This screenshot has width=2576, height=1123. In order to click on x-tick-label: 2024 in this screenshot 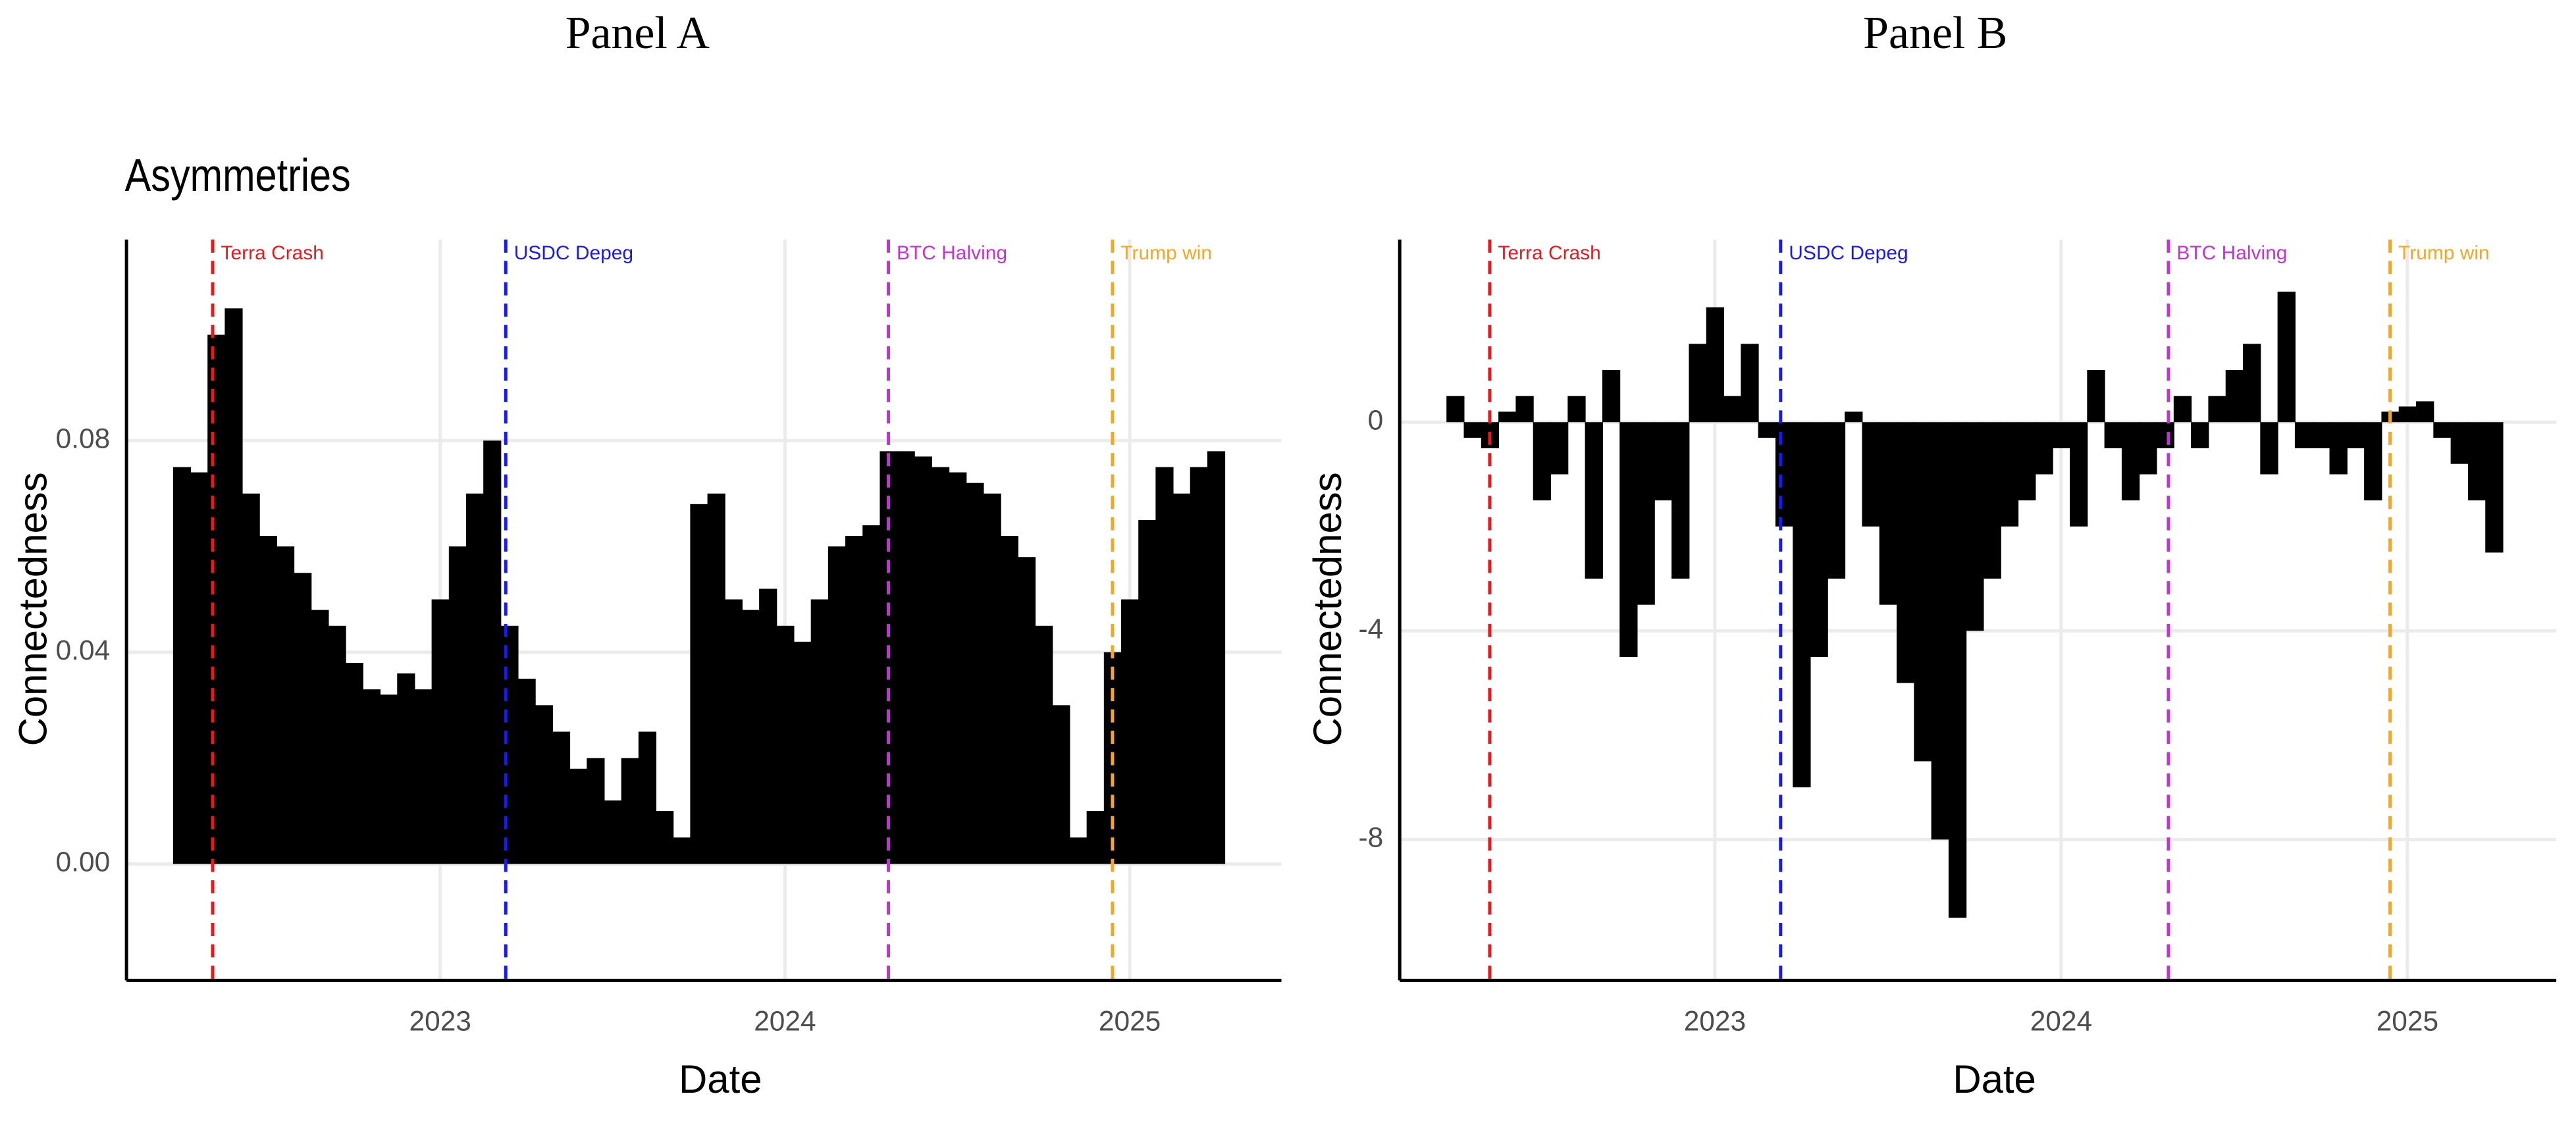, I will do `click(785, 1021)`.